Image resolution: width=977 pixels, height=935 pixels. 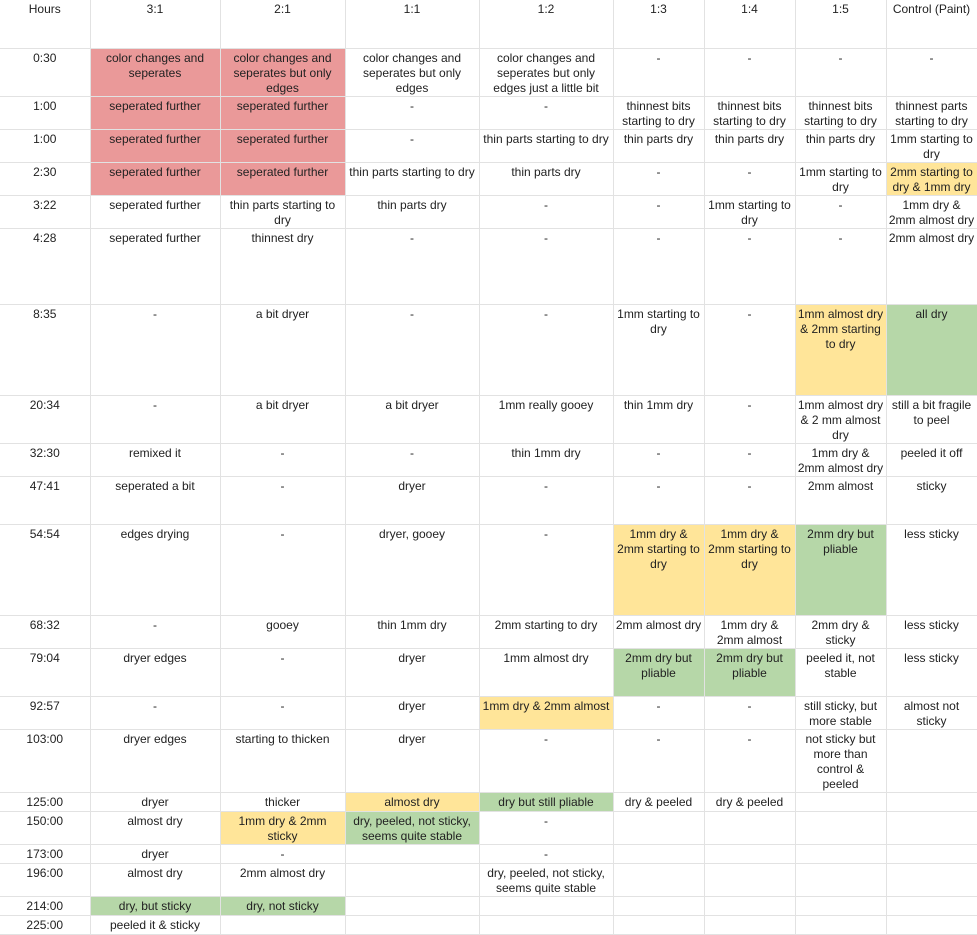 What do you see at coordinates (658, 112) in the screenshot?
I see `observation-cell: thinnest bits starting to dry` at bounding box center [658, 112].